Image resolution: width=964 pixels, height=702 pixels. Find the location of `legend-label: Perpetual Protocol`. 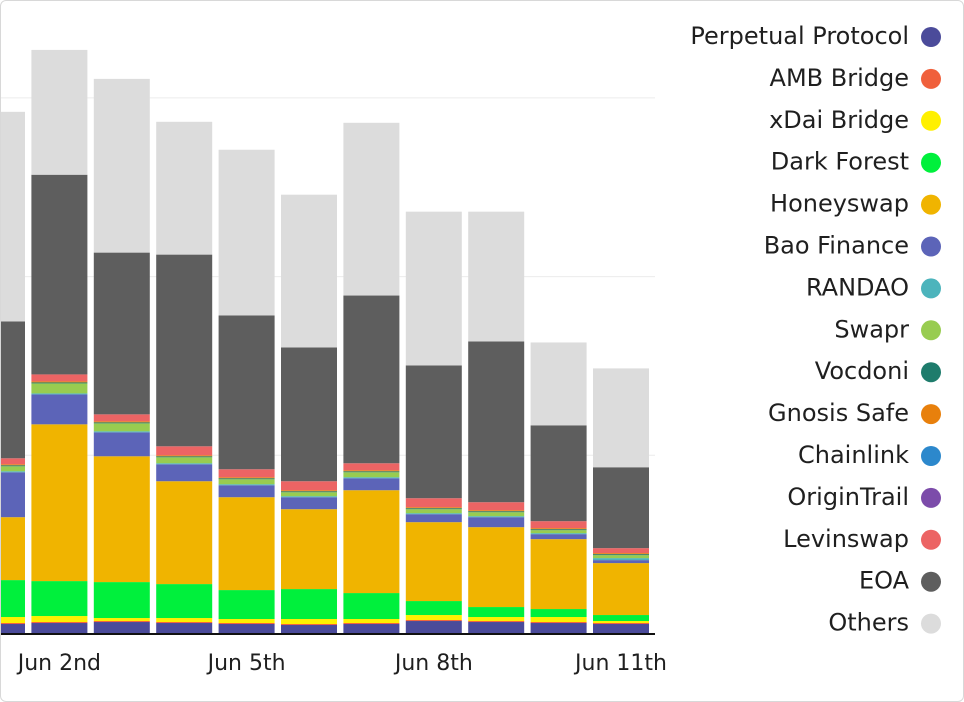

legend-label: Perpetual Protocol is located at coordinates (799, 36).